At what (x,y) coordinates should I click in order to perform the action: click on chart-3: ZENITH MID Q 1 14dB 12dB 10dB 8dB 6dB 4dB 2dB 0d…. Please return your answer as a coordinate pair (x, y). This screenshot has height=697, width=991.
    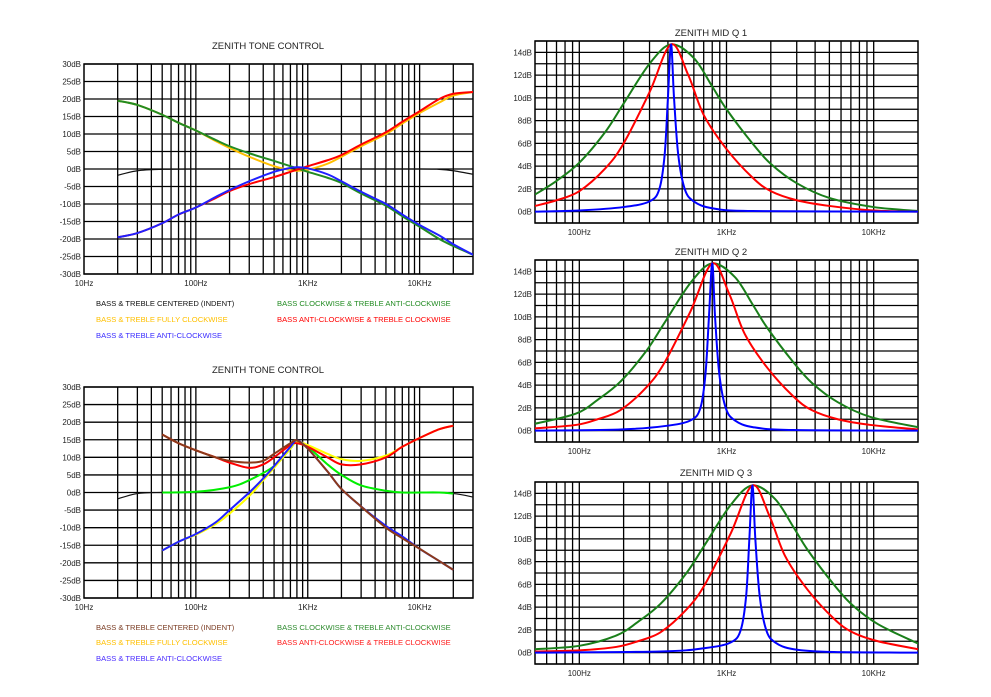
    Looking at the image, I should click on (716, 132).